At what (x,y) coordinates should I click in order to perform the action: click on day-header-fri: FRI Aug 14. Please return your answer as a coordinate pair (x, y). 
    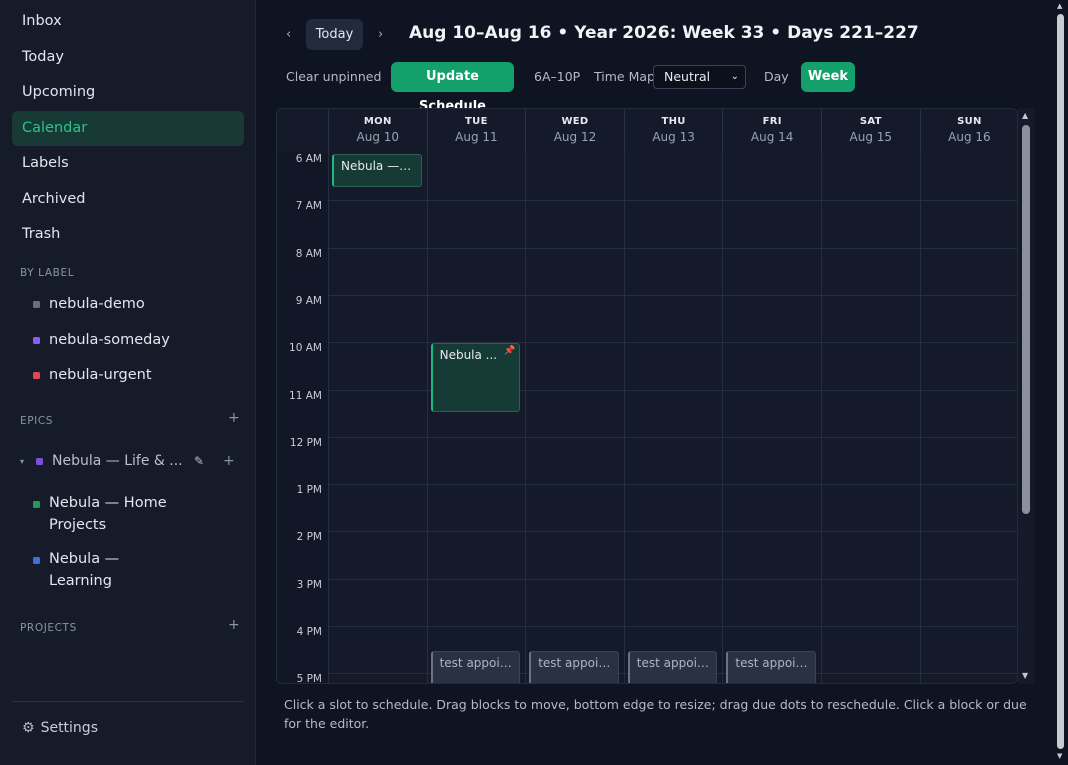
    Looking at the image, I should click on (771, 131).